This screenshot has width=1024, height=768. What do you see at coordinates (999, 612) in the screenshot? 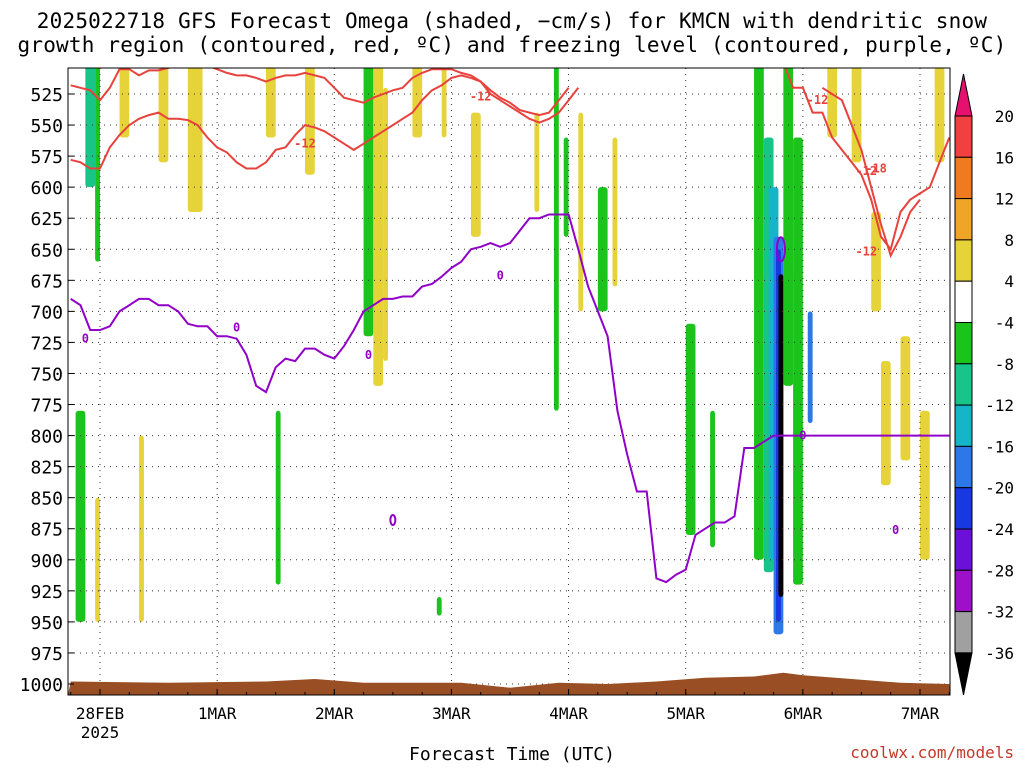
I see `colorbar-label: -32` at bounding box center [999, 612].